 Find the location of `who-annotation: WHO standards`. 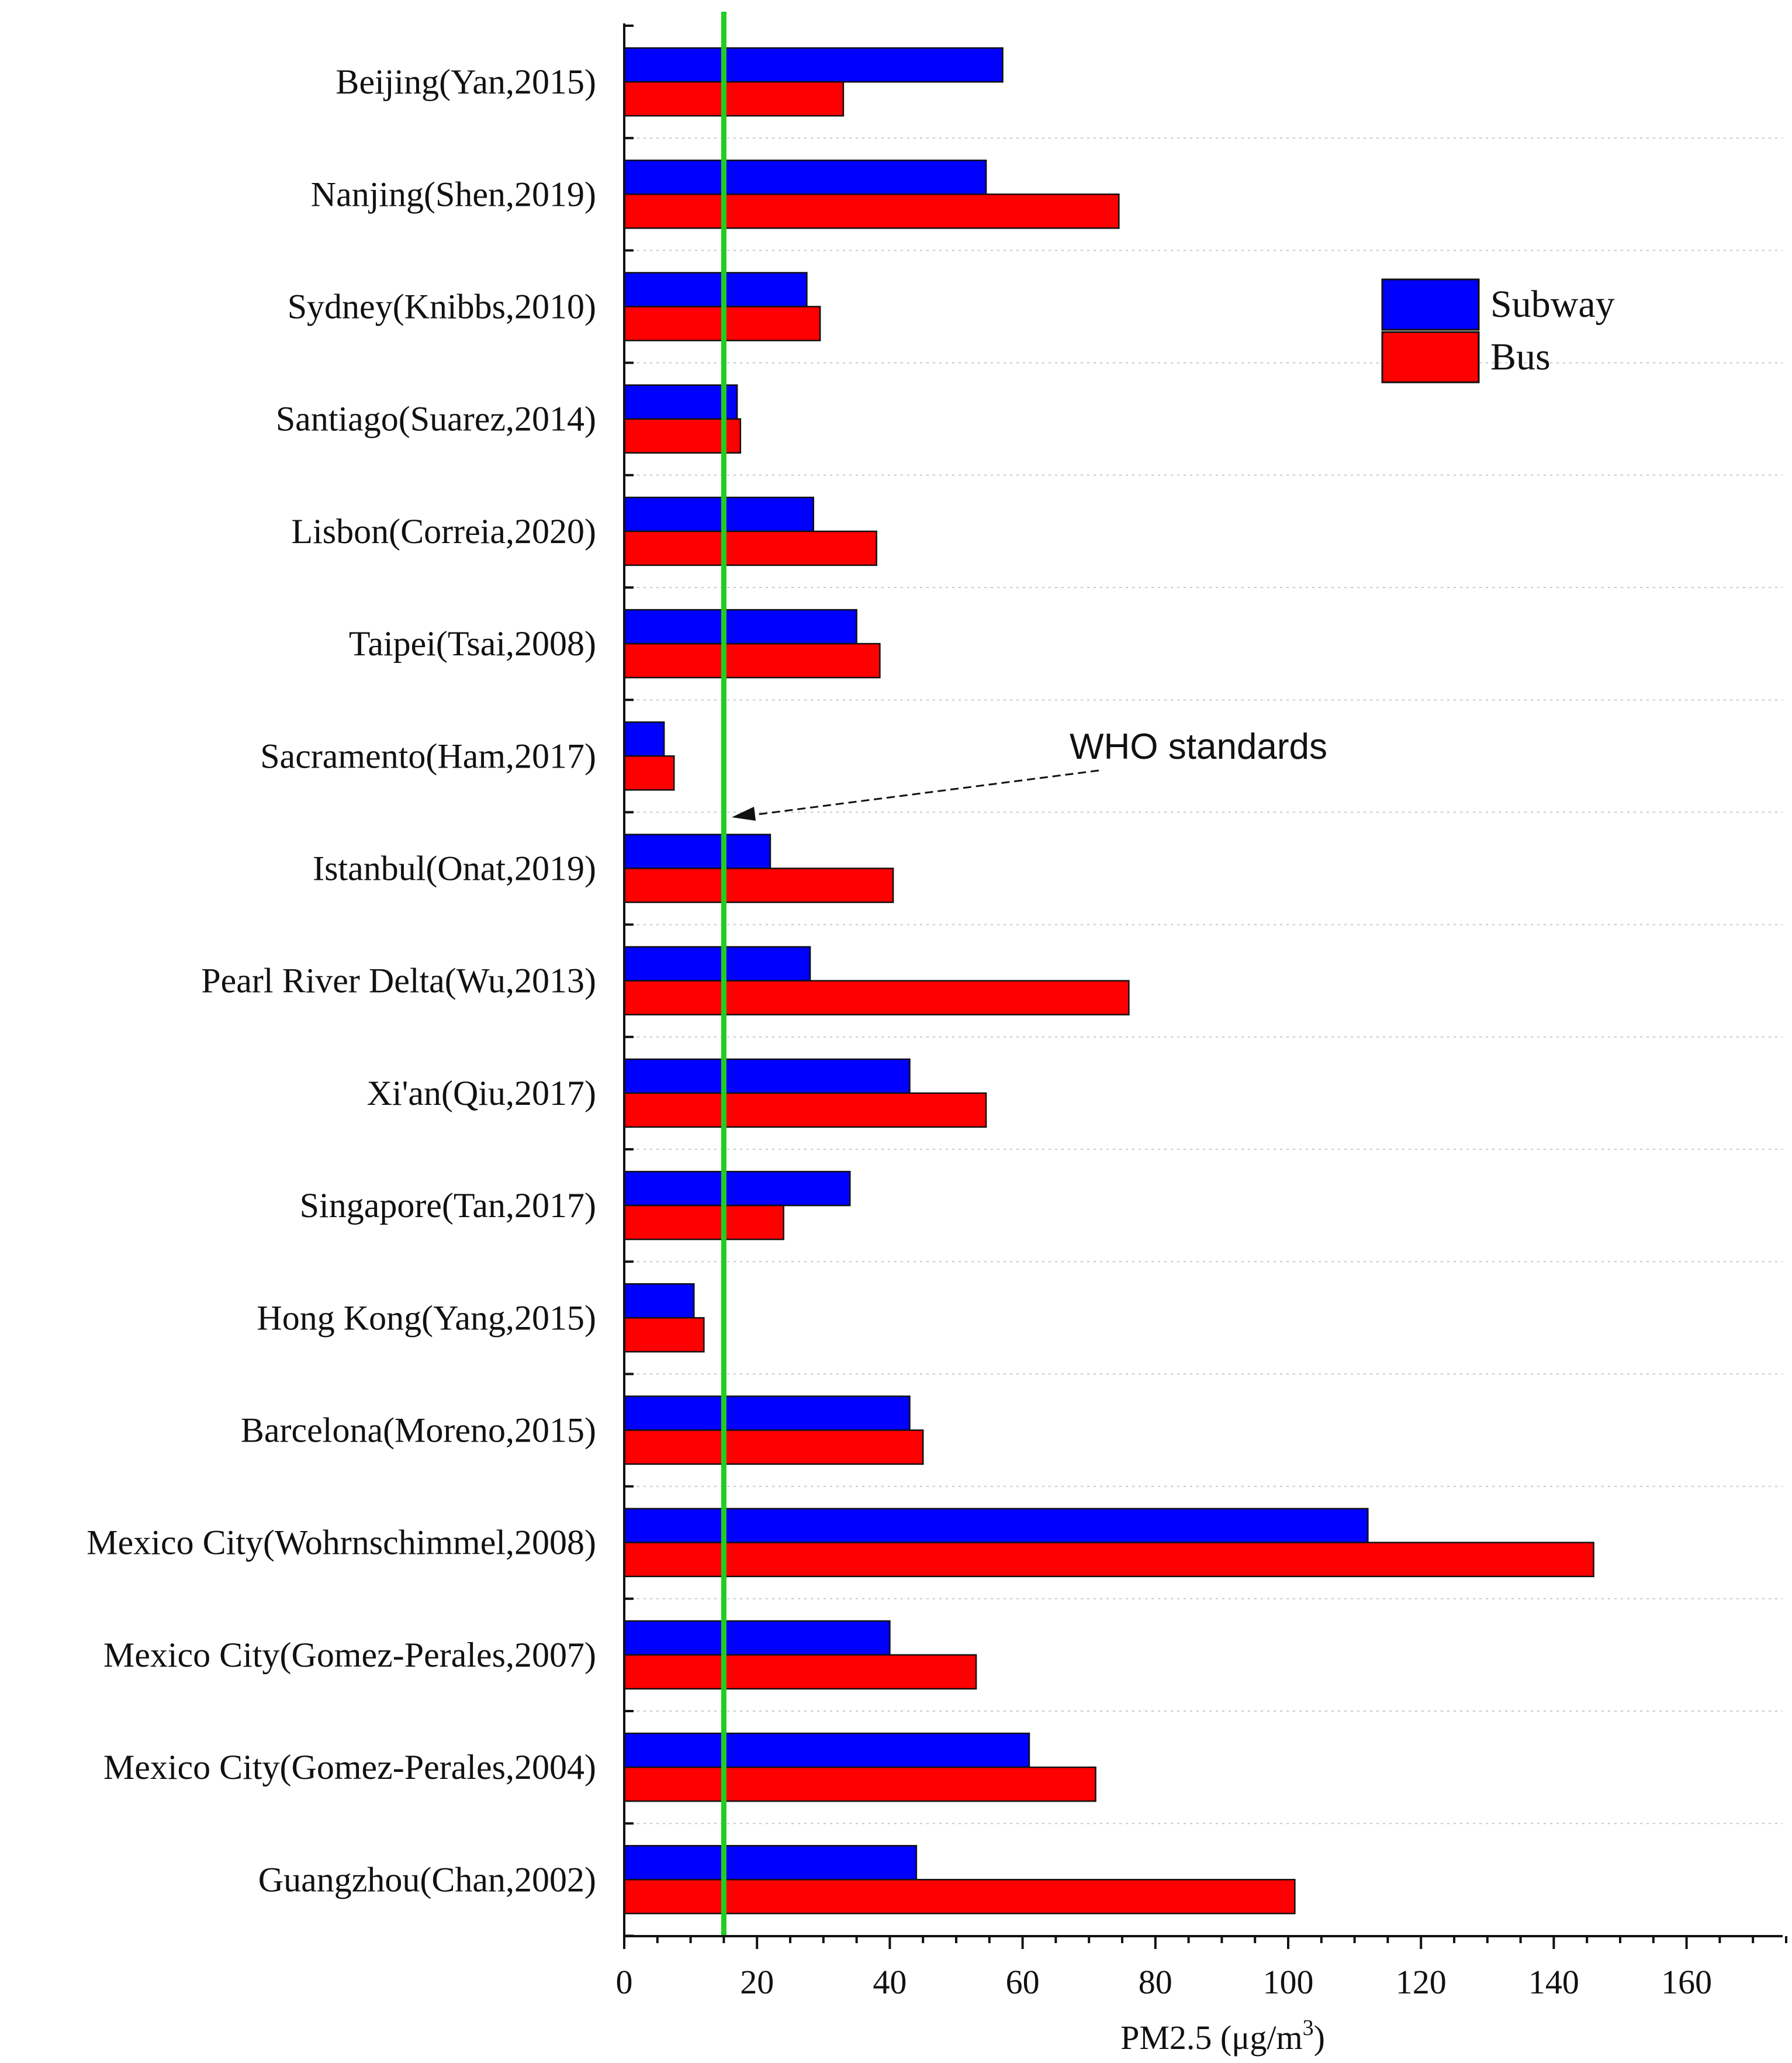

who-annotation: WHO standards is located at coordinates (1029, 774).